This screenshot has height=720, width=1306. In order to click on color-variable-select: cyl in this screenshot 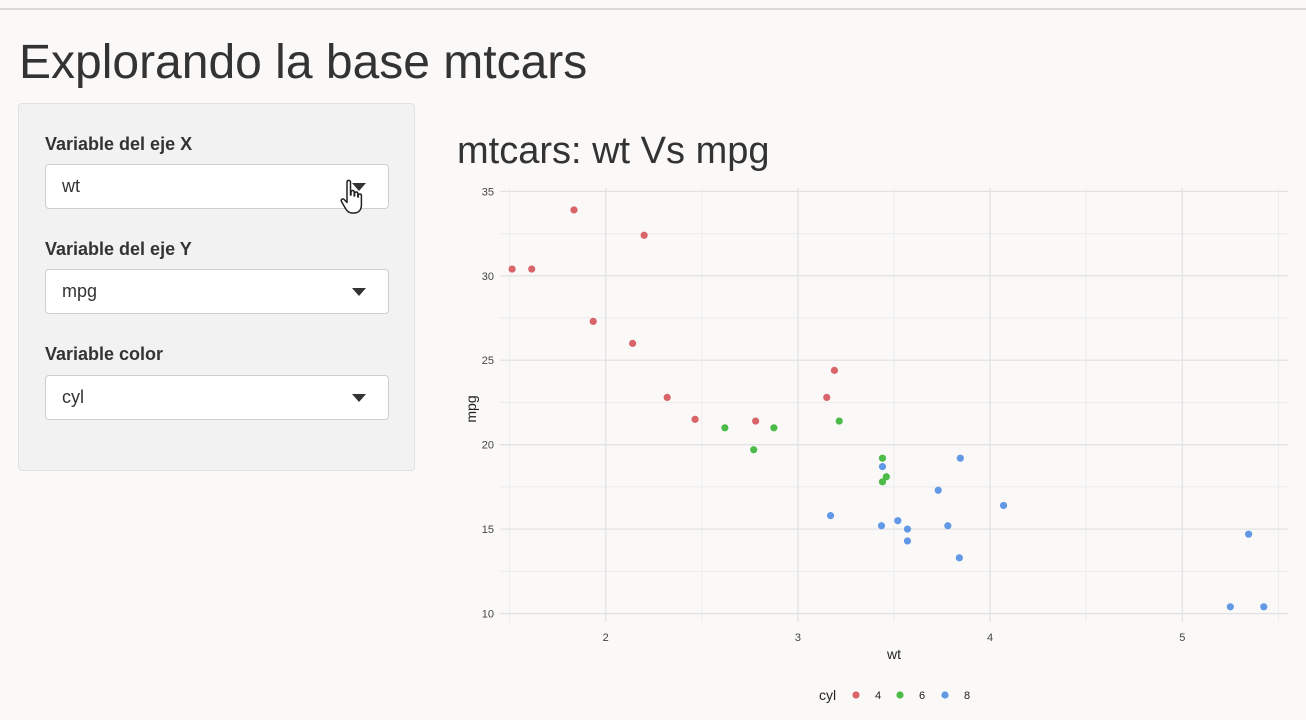, I will do `click(217, 397)`.